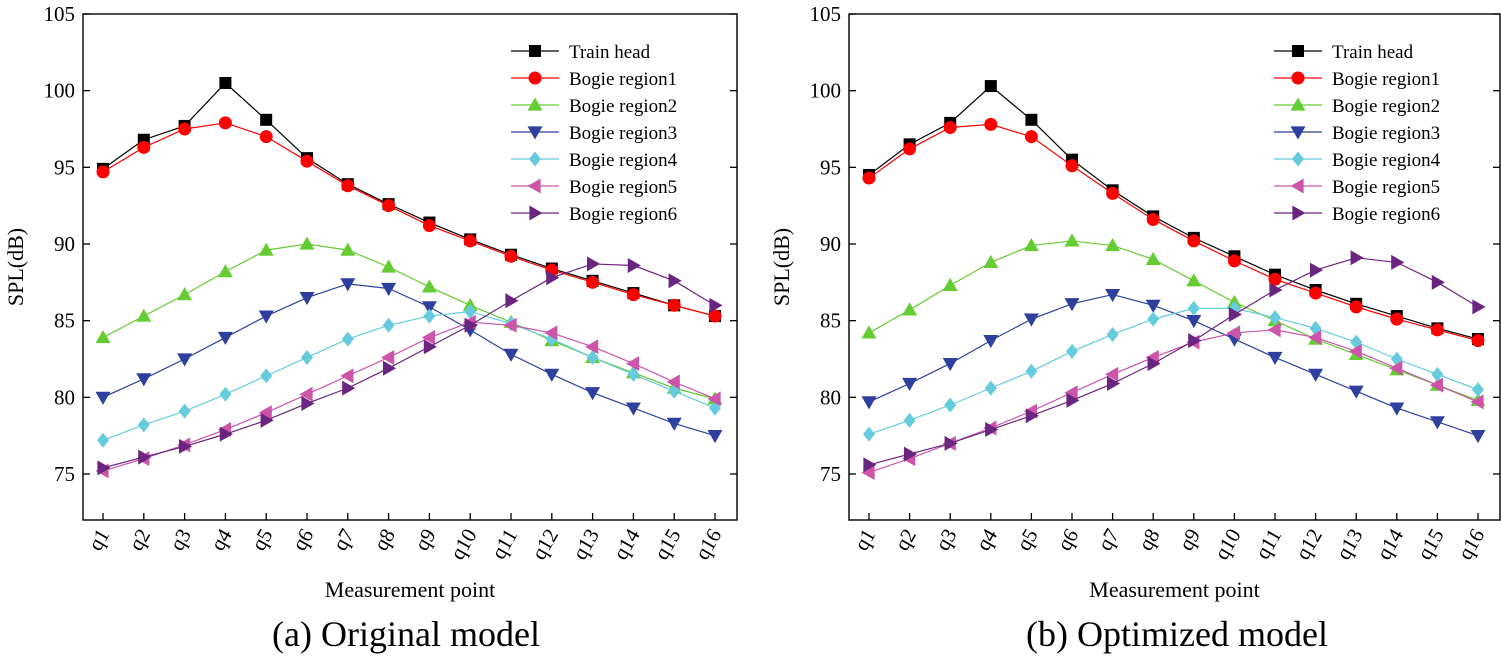 This screenshot has width=1501, height=658. Describe the element at coordinates (1386, 187) in the screenshot. I see `legend-label: Bogie region5` at that location.